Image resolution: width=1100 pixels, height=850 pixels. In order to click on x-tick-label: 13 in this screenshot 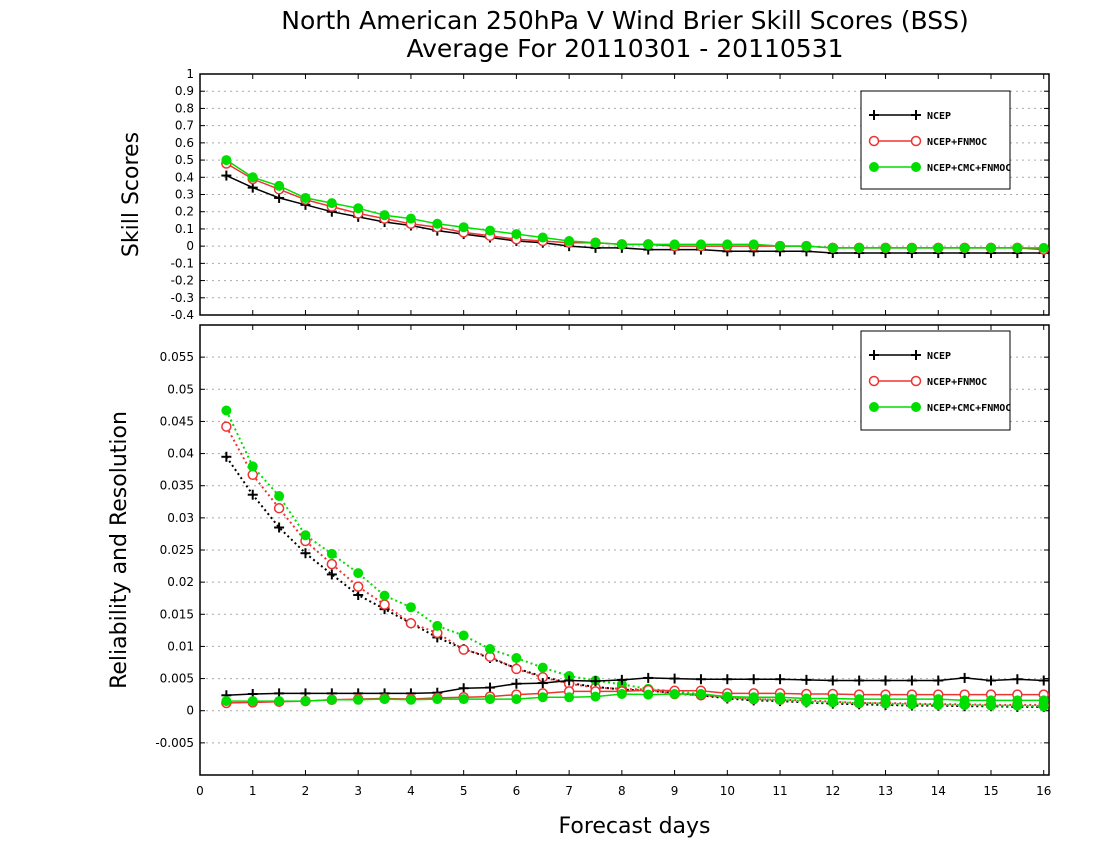, I will do `click(885, 791)`.